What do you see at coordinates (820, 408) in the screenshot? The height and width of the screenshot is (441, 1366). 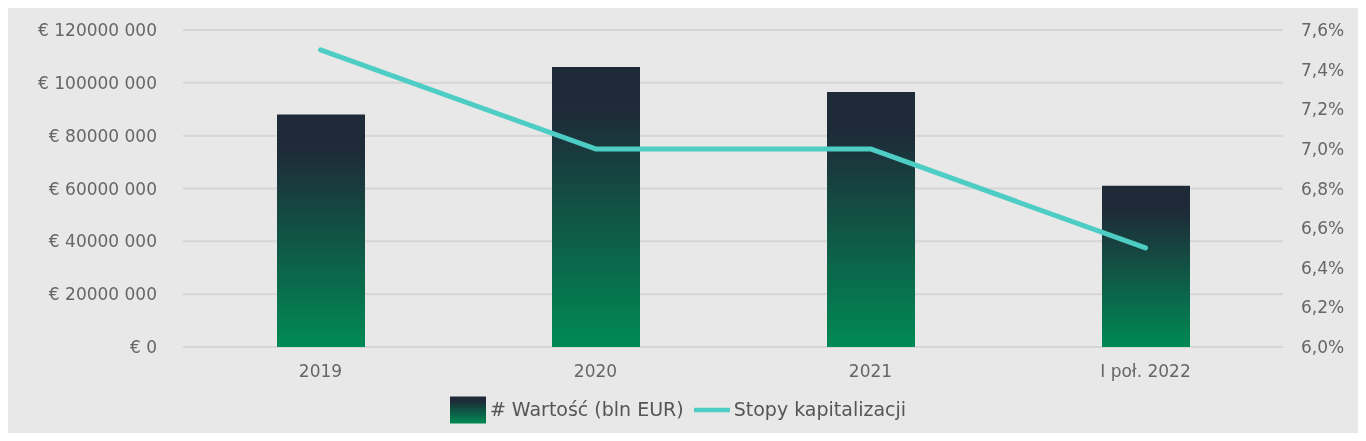 I see `legend-label: Stopy kapitalizacji` at bounding box center [820, 408].